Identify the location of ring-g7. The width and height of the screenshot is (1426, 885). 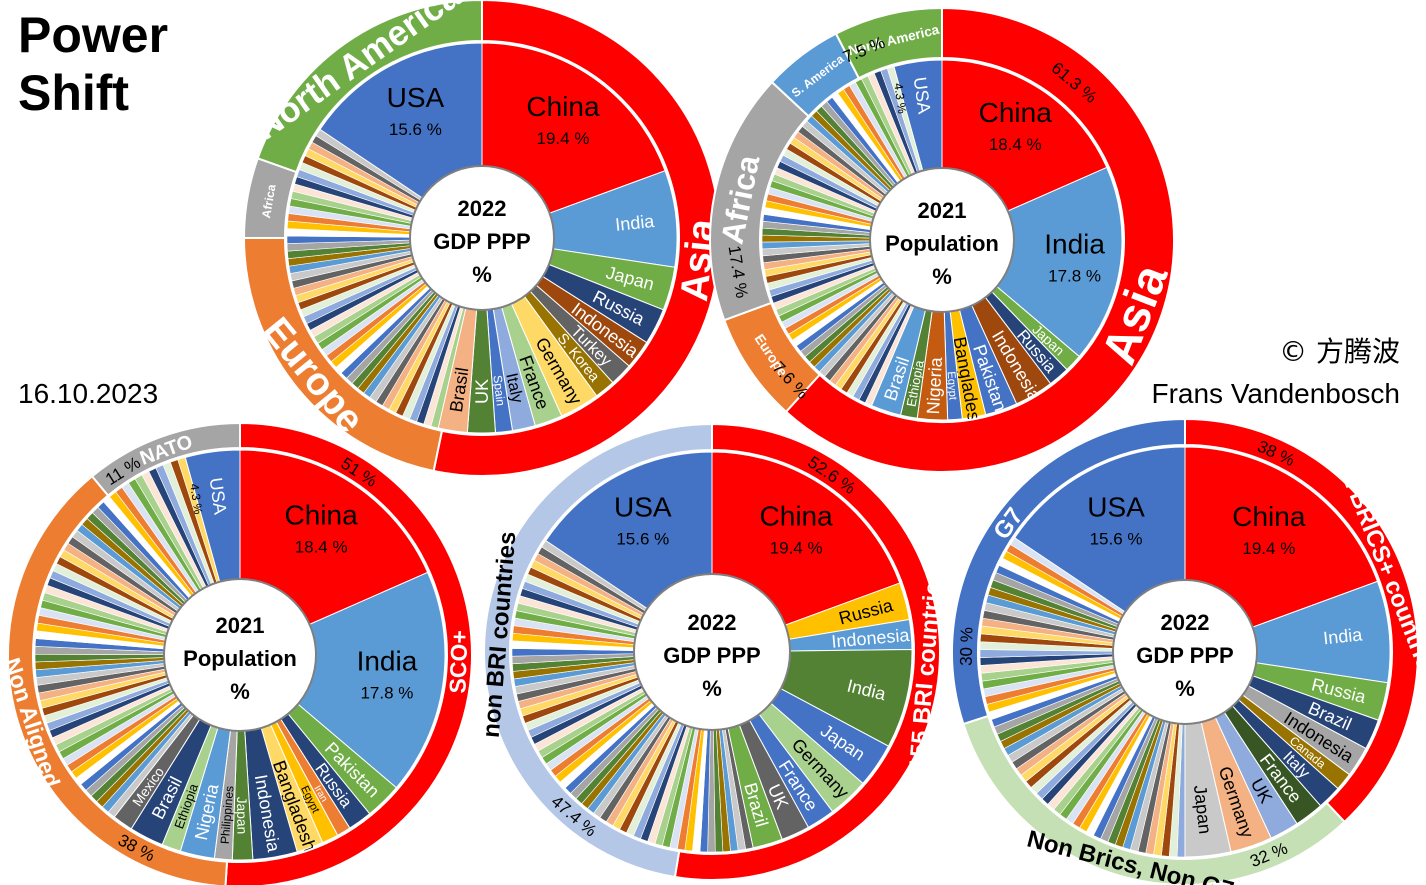
(1068, 571).